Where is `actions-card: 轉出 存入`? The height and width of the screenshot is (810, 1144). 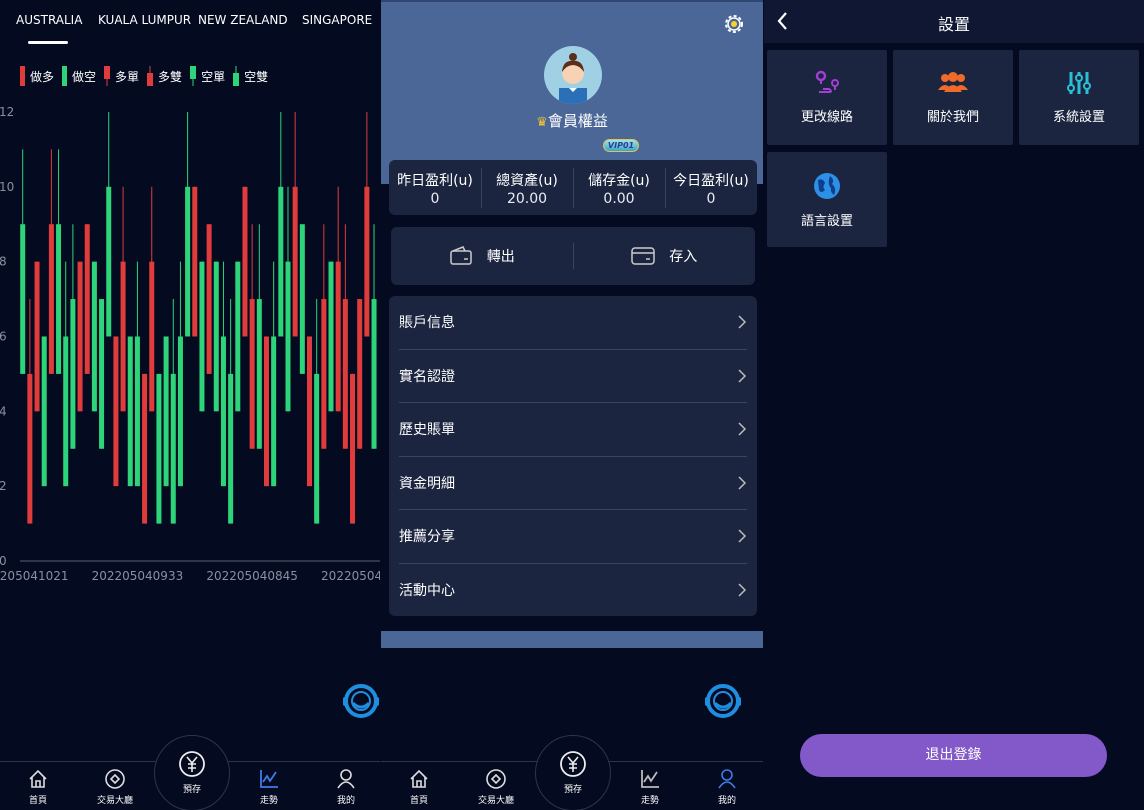 actions-card: 轉出 存入 is located at coordinates (573, 256).